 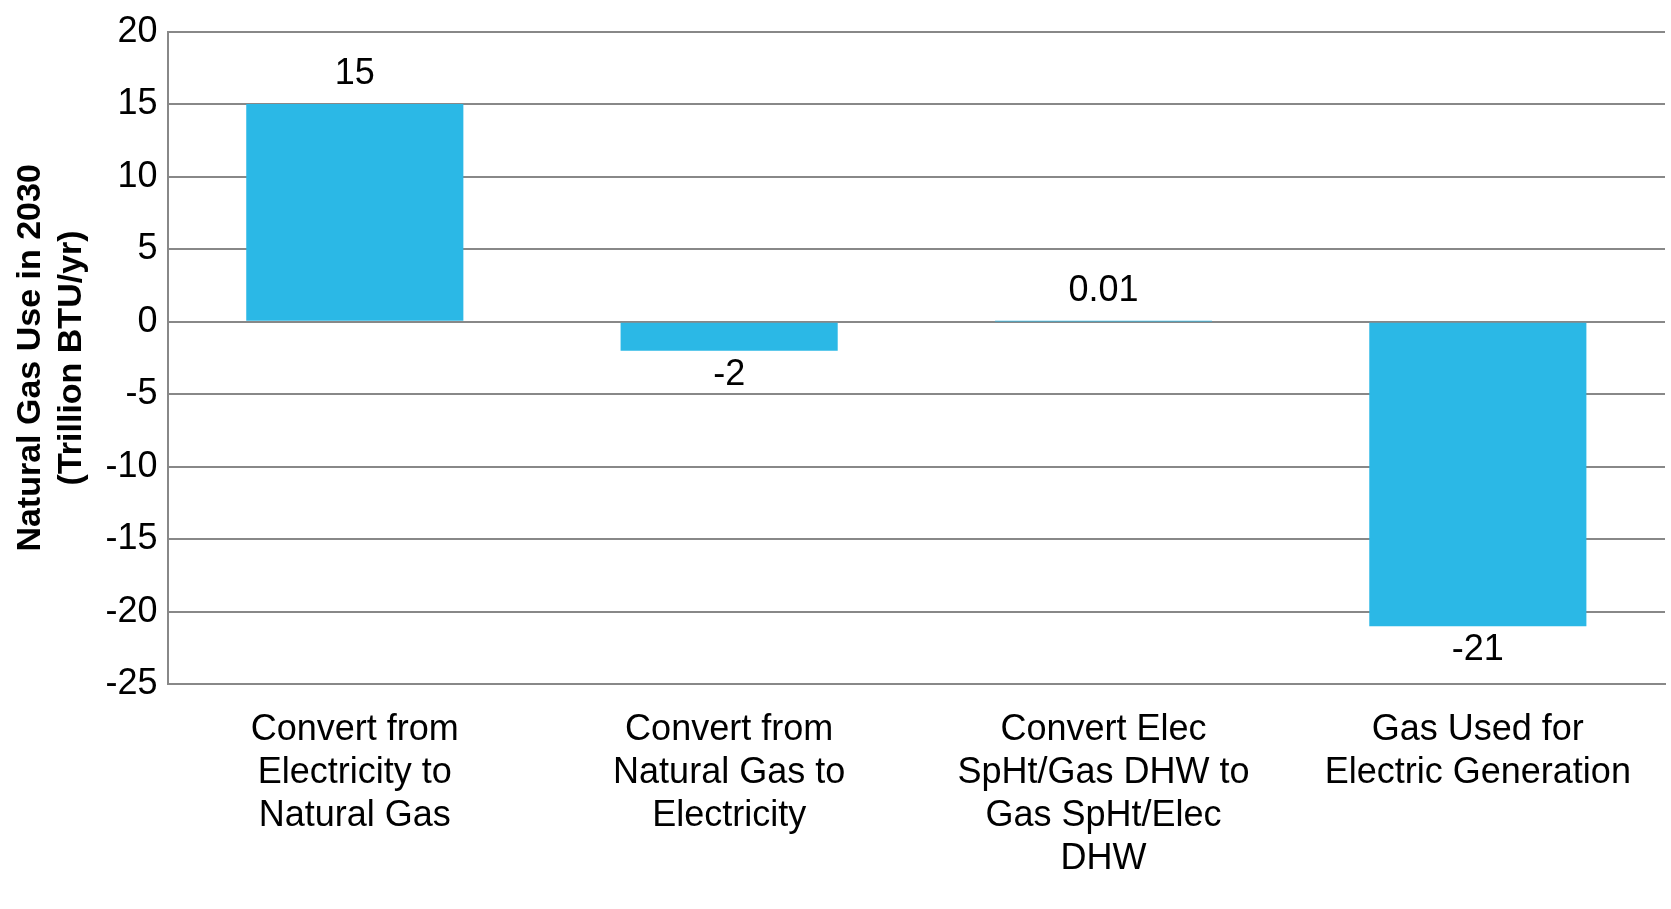 I want to click on y-tick-label: -15, so click(x=131, y=537).